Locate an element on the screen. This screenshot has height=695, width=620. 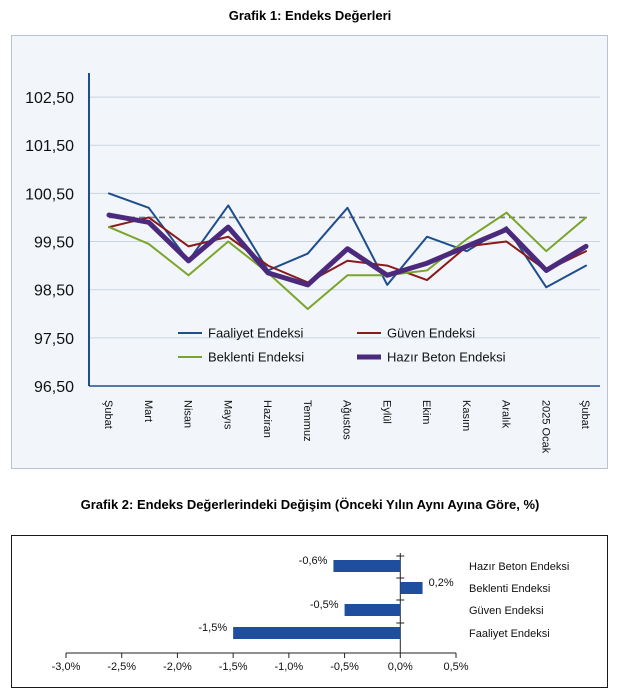
y-tick-label: 101,50 is located at coordinates (49, 146).